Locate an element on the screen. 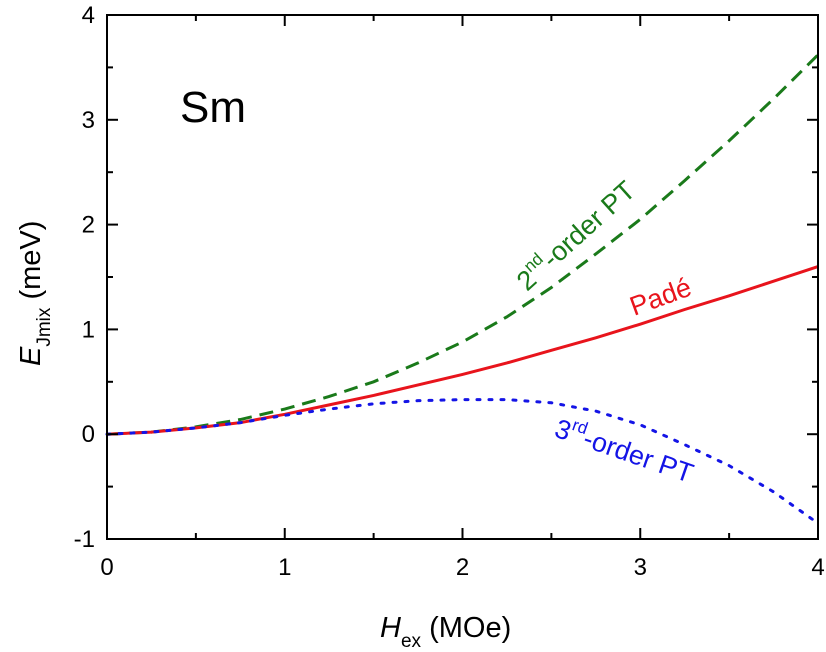 This screenshot has width=826, height=652. x-axis-label-unit: (MOe) is located at coordinates (466, 628).